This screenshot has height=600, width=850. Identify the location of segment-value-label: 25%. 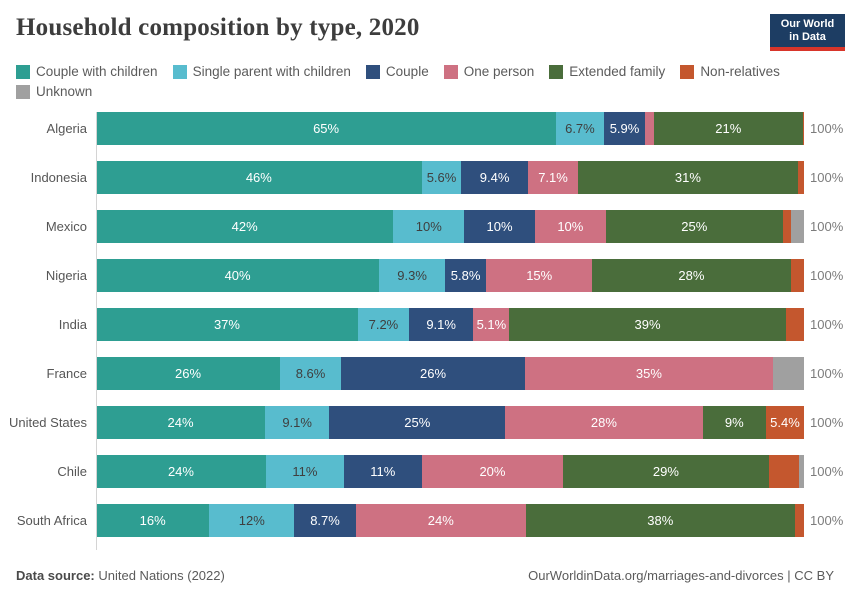
(417, 422).